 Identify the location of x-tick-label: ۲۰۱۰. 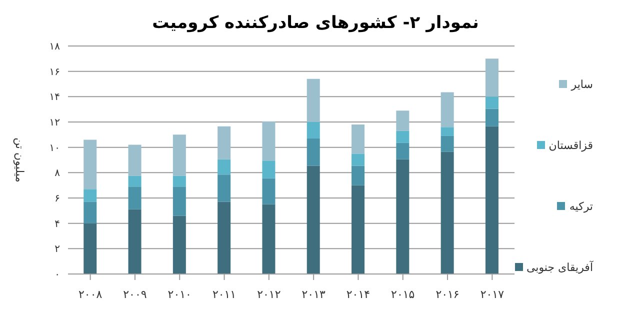
(180, 294).